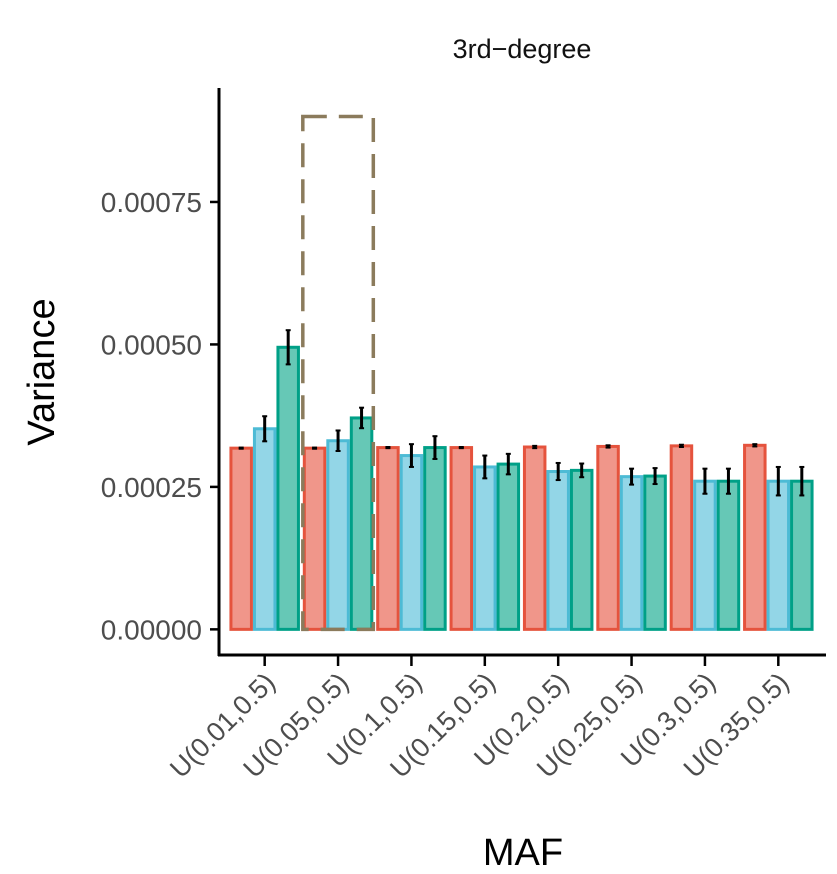  What do you see at coordinates (151, 629) in the screenshot?
I see `y-tick-label-1: 0.00000` at bounding box center [151, 629].